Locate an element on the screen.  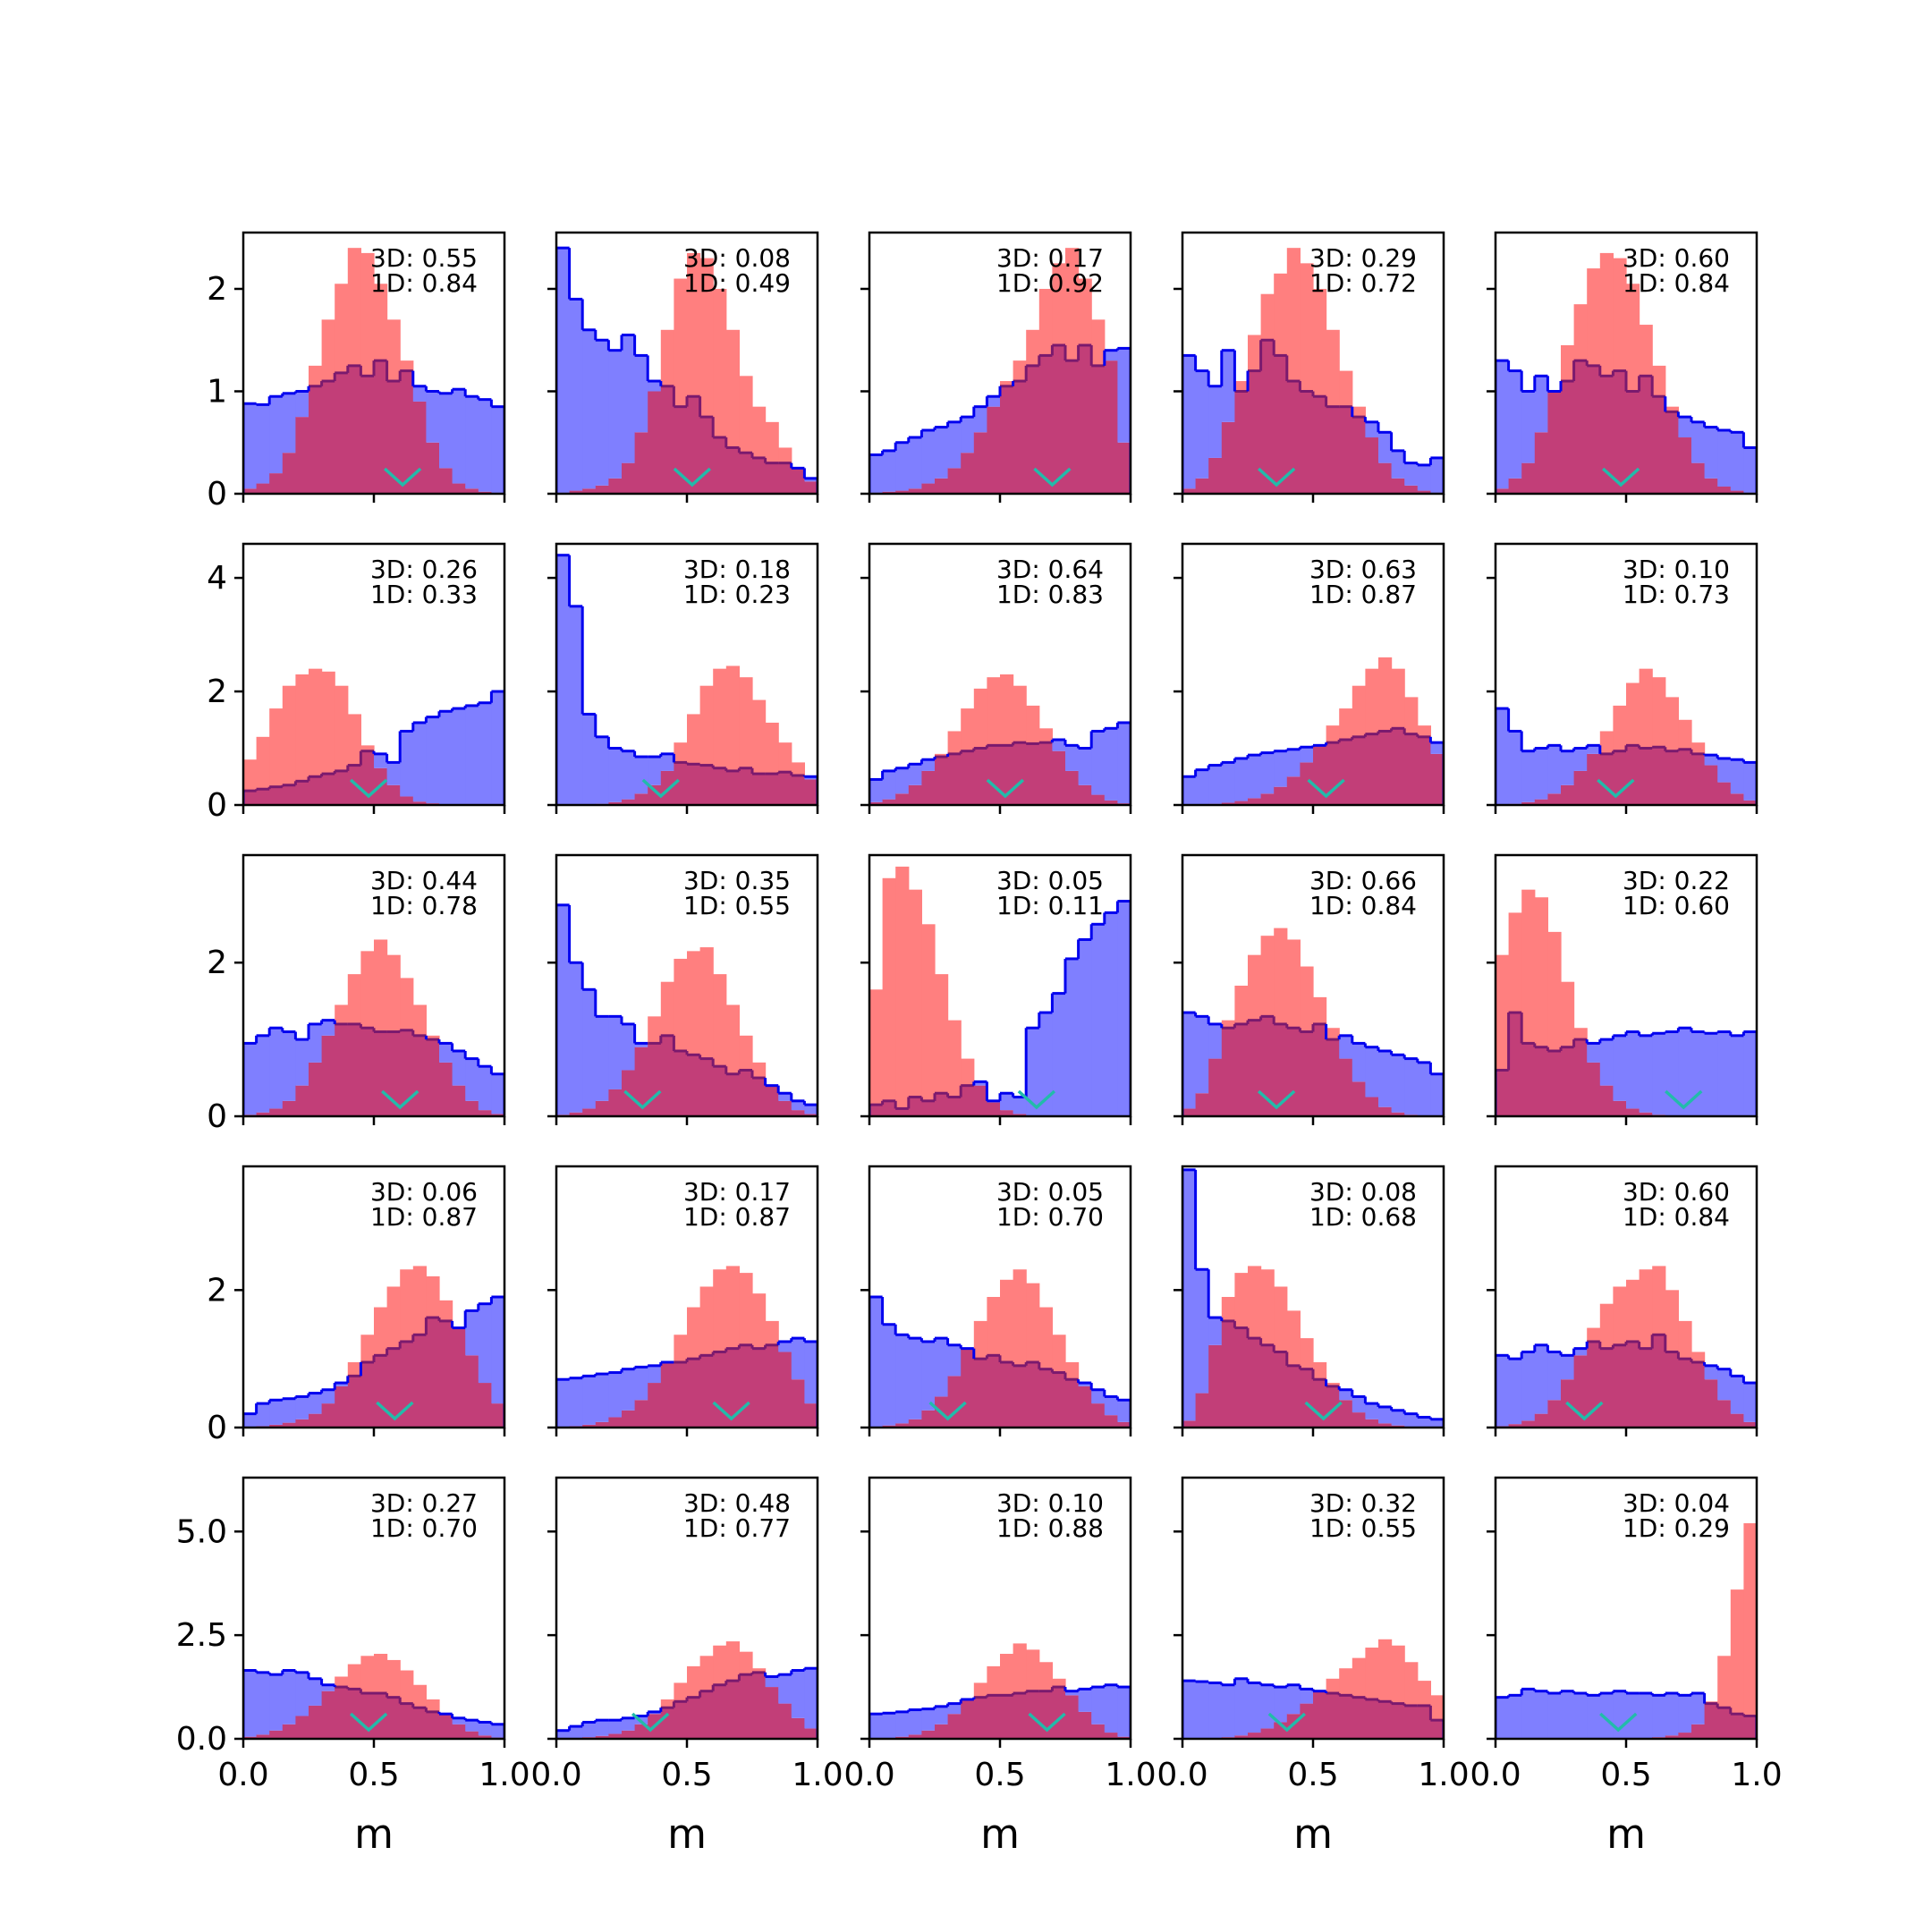
y-tick-label: 0 is located at coordinates (217, 1428).